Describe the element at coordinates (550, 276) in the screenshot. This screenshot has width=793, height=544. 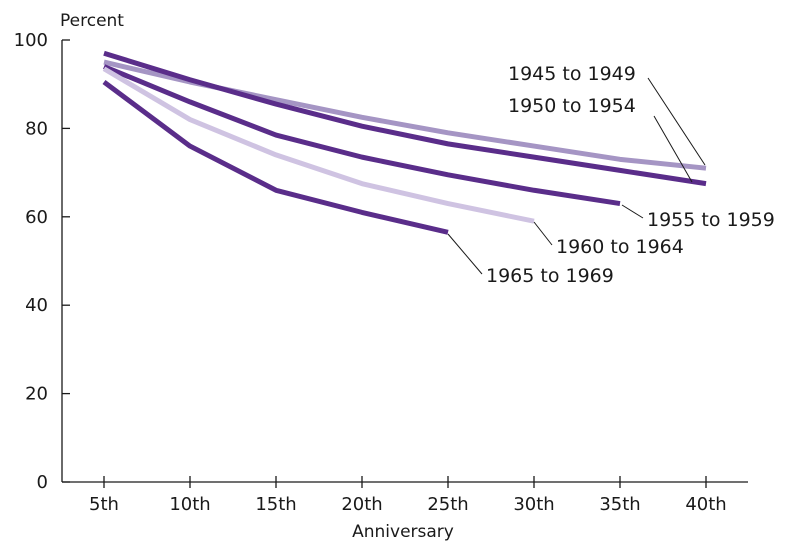
I see `series-label: 1965 to 1969` at that location.